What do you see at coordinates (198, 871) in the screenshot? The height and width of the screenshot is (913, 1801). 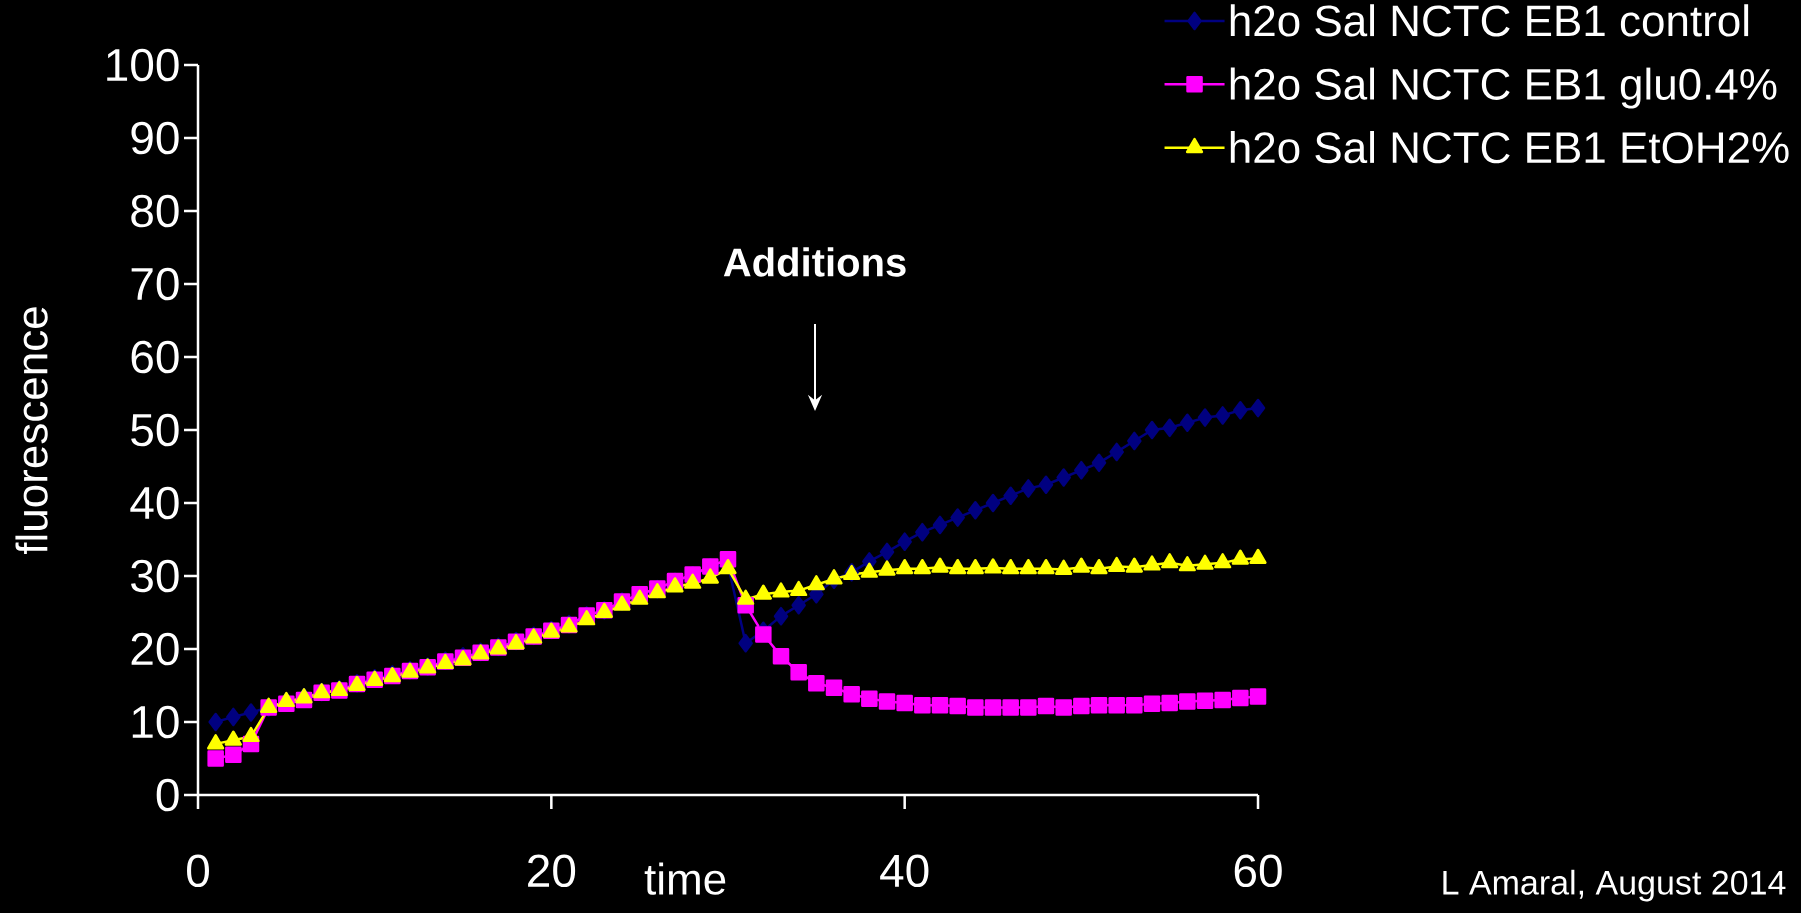 I see `x-tick-label: 0` at bounding box center [198, 871].